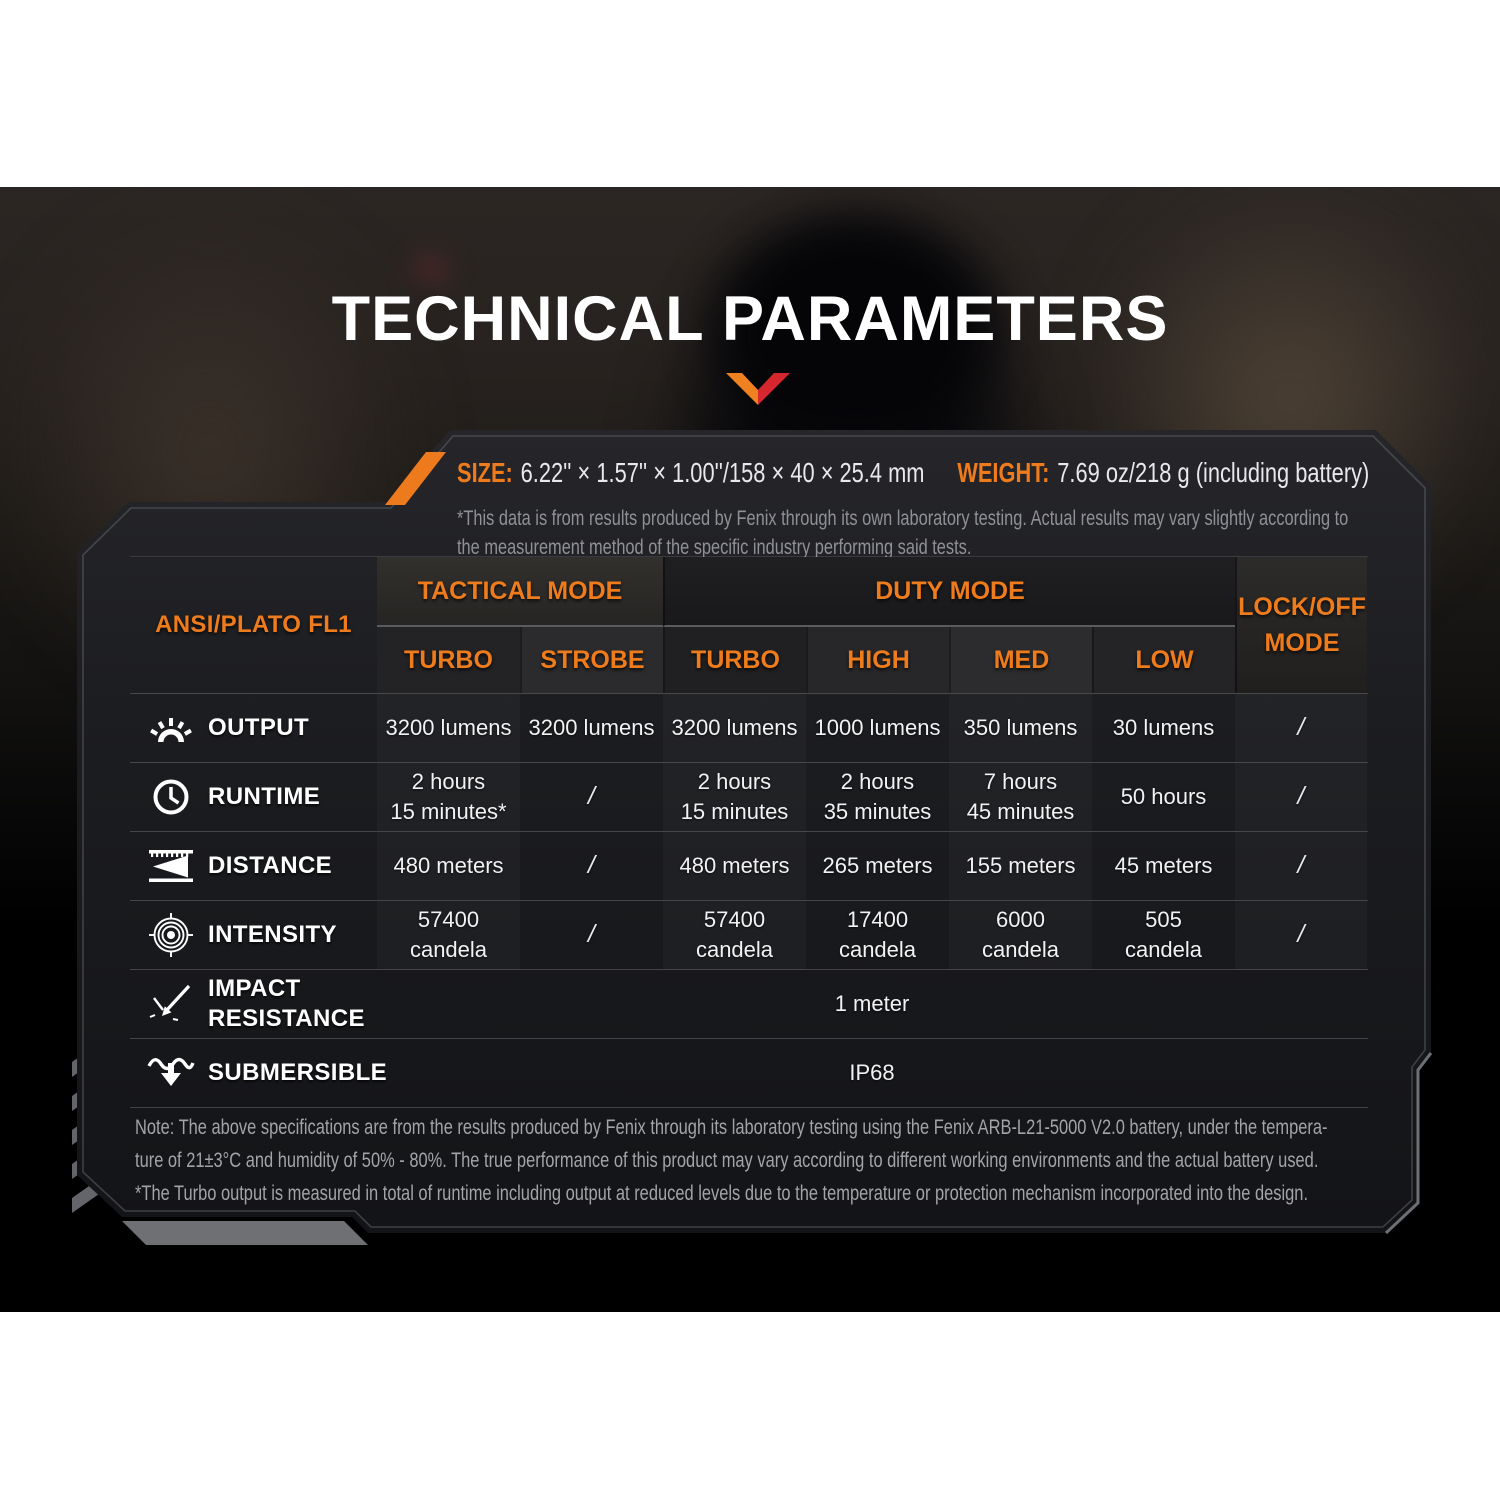 The width and height of the screenshot is (1500, 1500). What do you see at coordinates (264, 796) in the screenshot?
I see `row-label-text: RUNTIME` at bounding box center [264, 796].